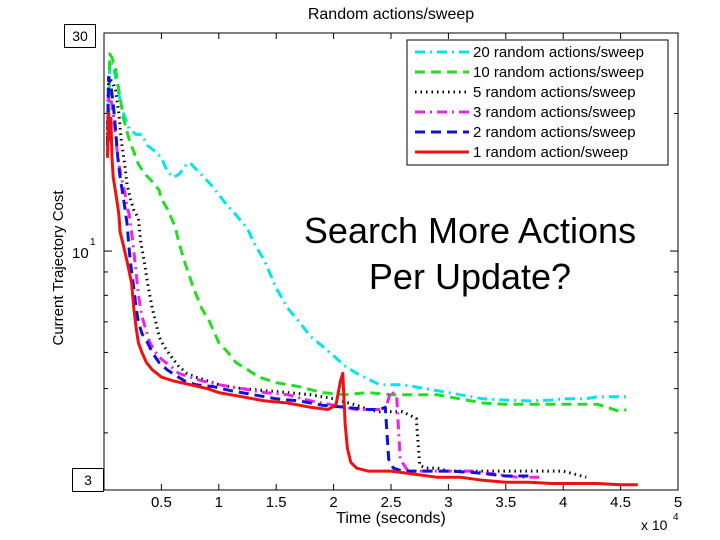  I want to click on x-tick-label: 0.5, so click(161, 502).